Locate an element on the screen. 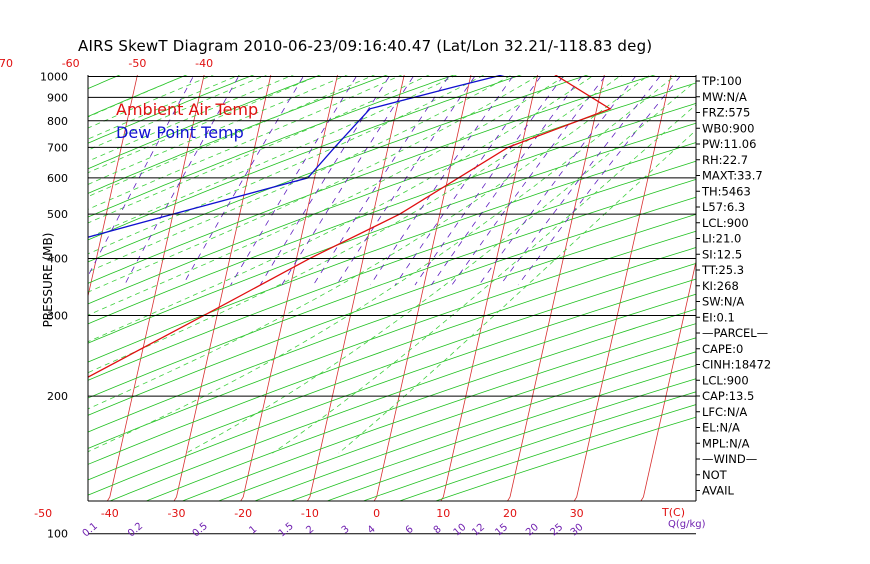 This screenshot has width=870, height=564. index-label: MW:N/A is located at coordinates (724, 97).